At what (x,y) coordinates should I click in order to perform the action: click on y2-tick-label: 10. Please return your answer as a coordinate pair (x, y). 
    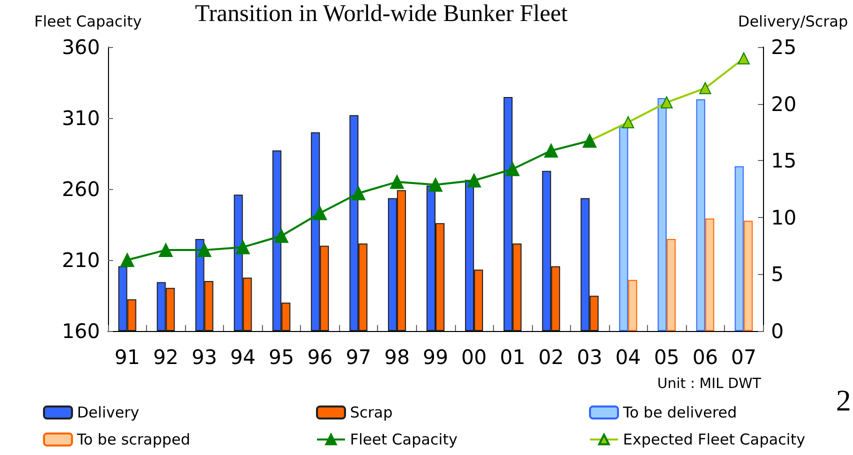
    Looking at the image, I should click on (783, 217).